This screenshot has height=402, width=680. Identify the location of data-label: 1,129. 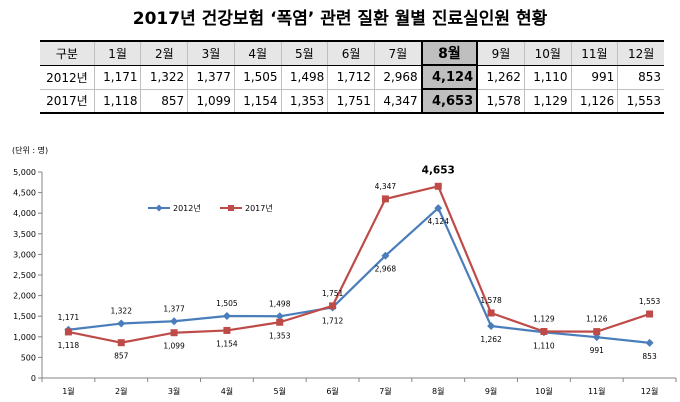
(544, 318).